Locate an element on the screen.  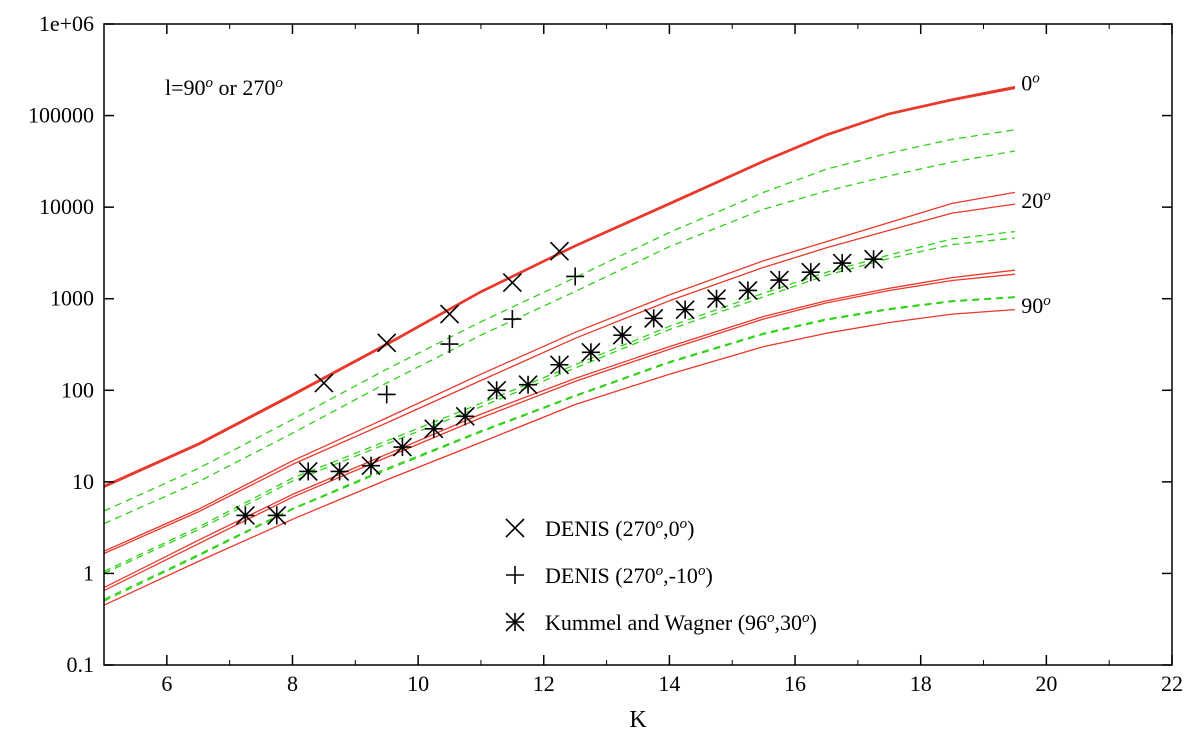
x-tick-label: 6 is located at coordinates (166, 683).